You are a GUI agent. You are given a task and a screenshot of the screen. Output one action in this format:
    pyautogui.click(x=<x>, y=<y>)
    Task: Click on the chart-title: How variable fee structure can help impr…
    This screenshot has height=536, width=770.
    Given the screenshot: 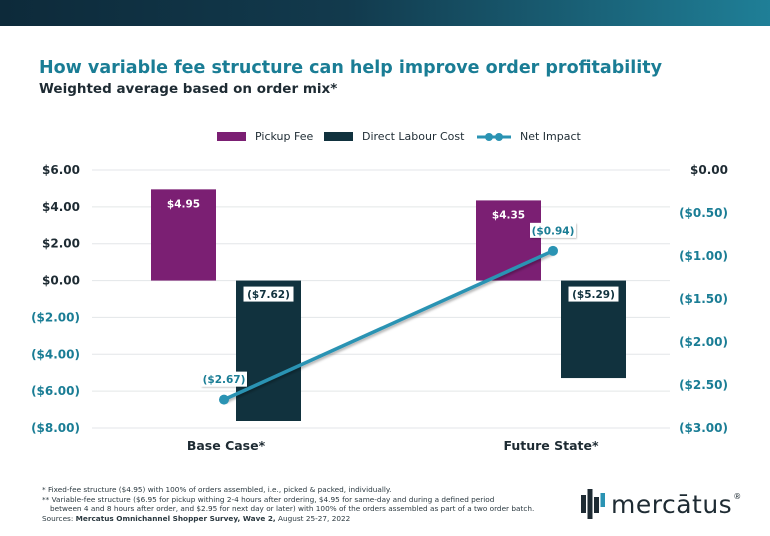 What is the action you would take?
    pyautogui.click(x=351, y=68)
    